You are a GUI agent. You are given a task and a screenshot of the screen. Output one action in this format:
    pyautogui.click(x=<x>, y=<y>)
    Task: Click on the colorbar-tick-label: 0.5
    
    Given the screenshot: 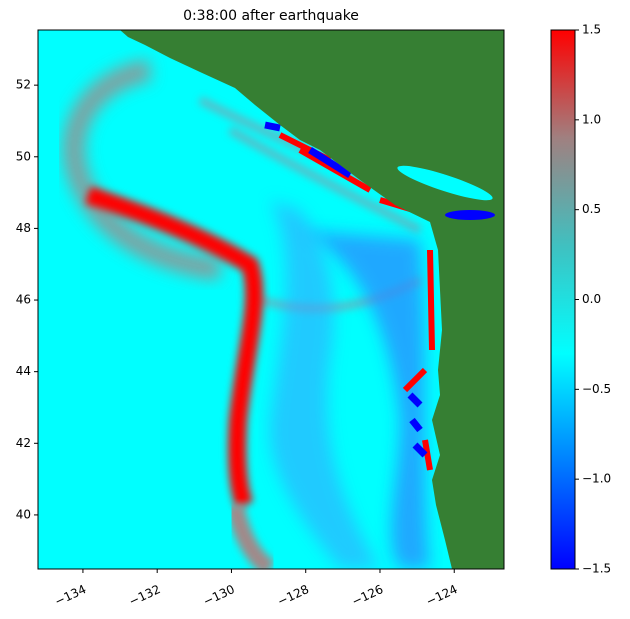 What is the action you would take?
    pyautogui.click(x=591, y=209)
    